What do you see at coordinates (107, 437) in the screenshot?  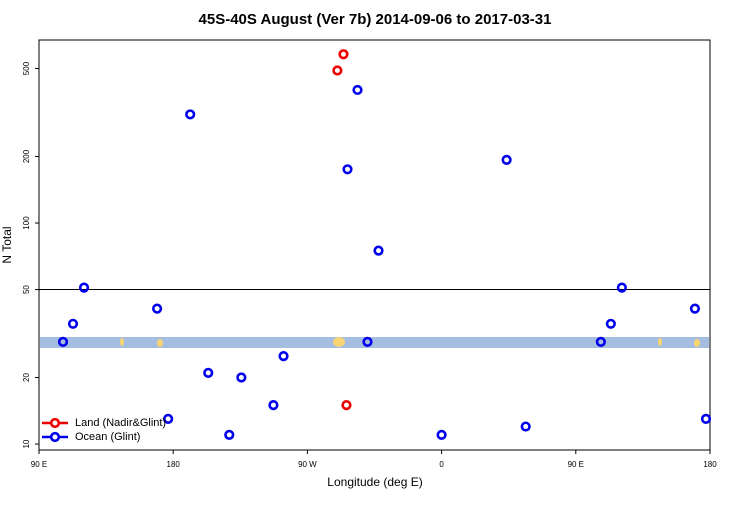 I see `legend-label: Ocean (Glint)` at bounding box center [107, 437].